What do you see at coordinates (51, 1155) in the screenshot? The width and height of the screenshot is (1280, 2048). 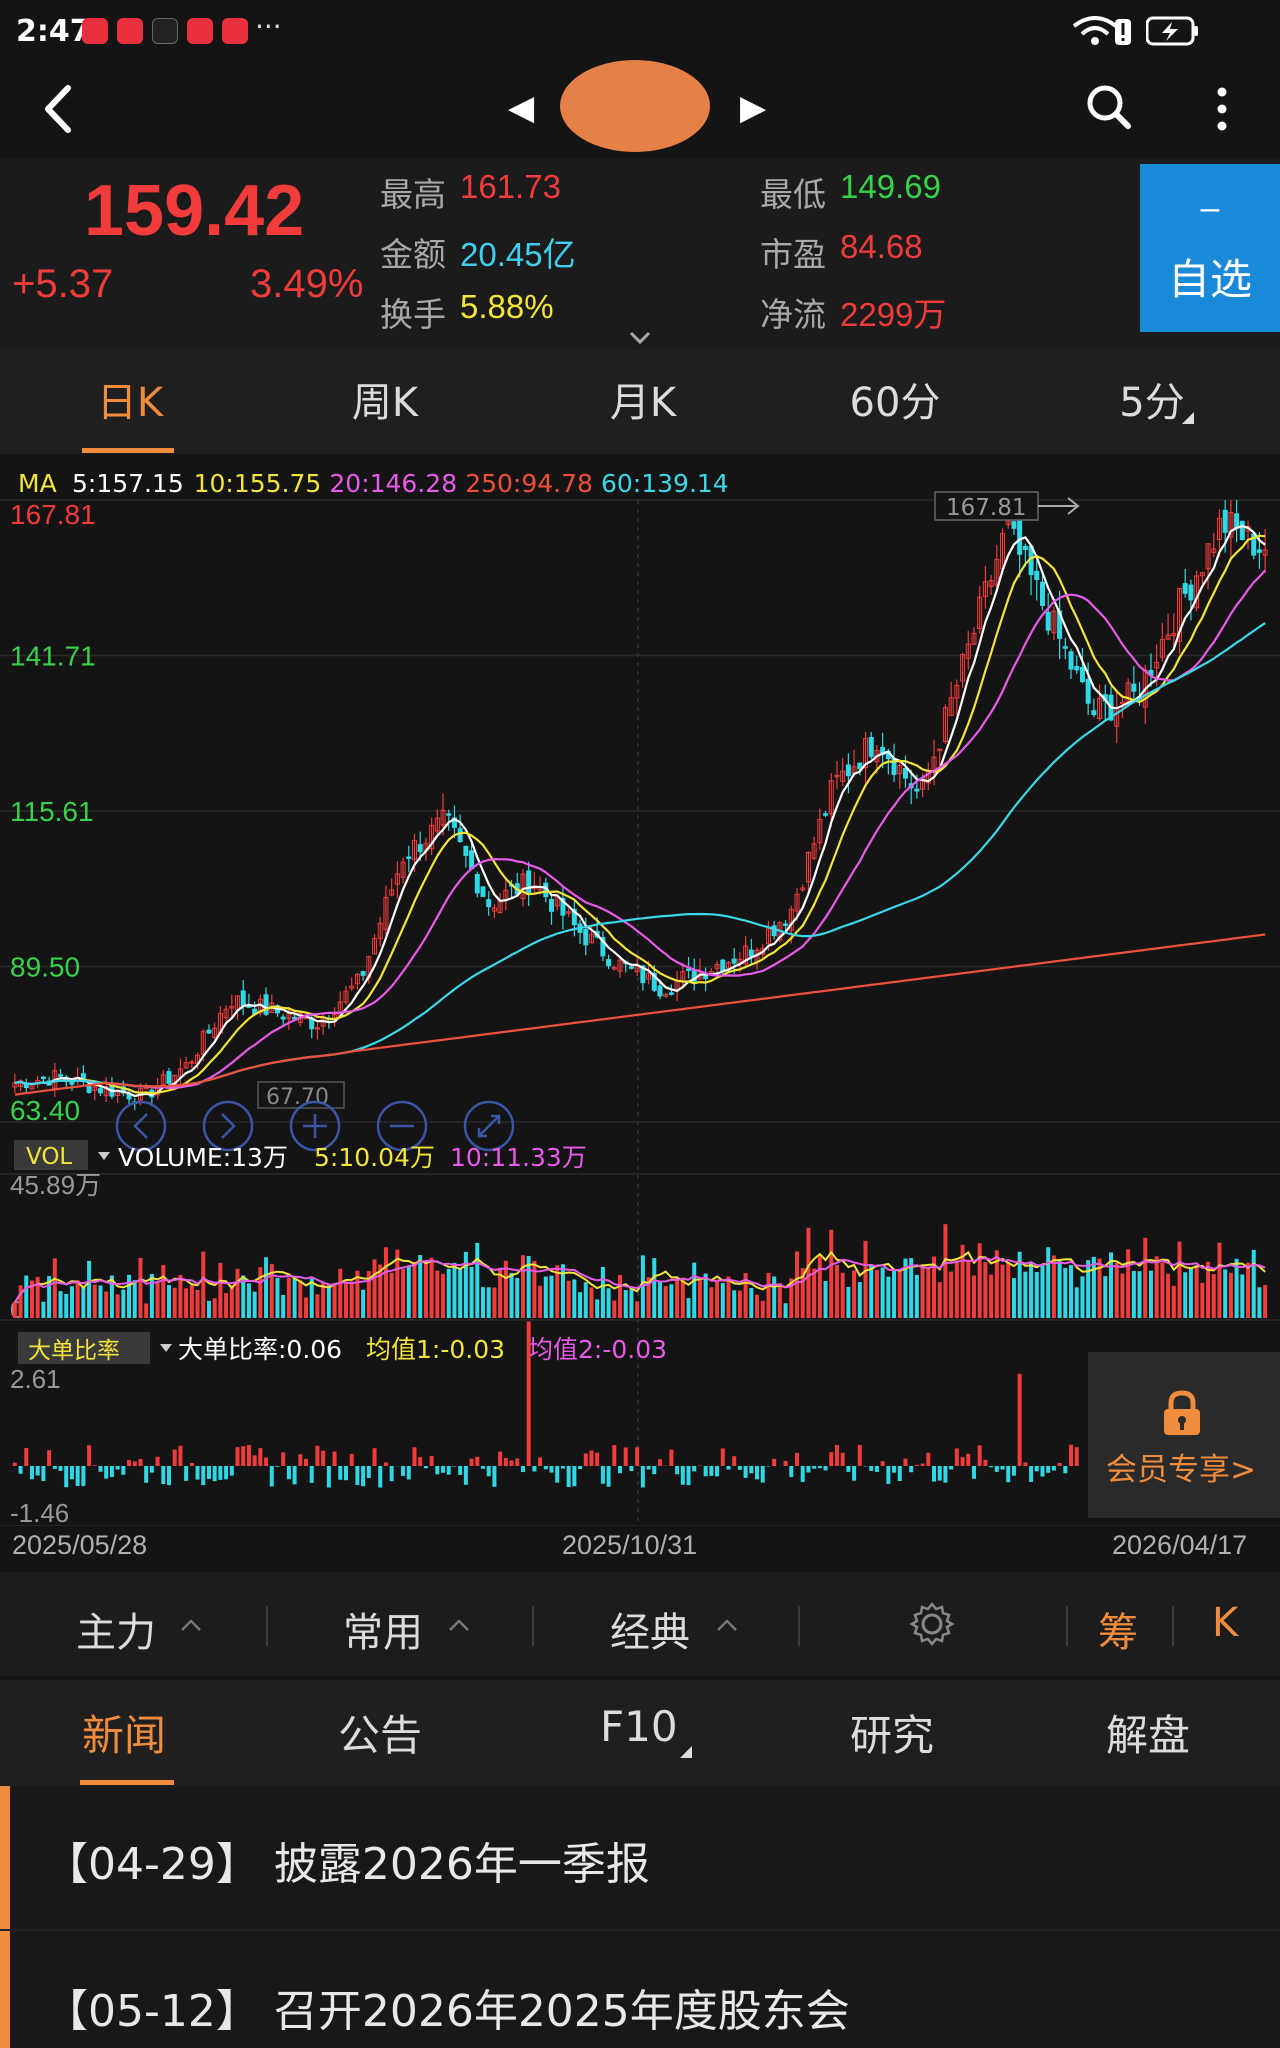 I see `vol-badge-bg` at bounding box center [51, 1155].